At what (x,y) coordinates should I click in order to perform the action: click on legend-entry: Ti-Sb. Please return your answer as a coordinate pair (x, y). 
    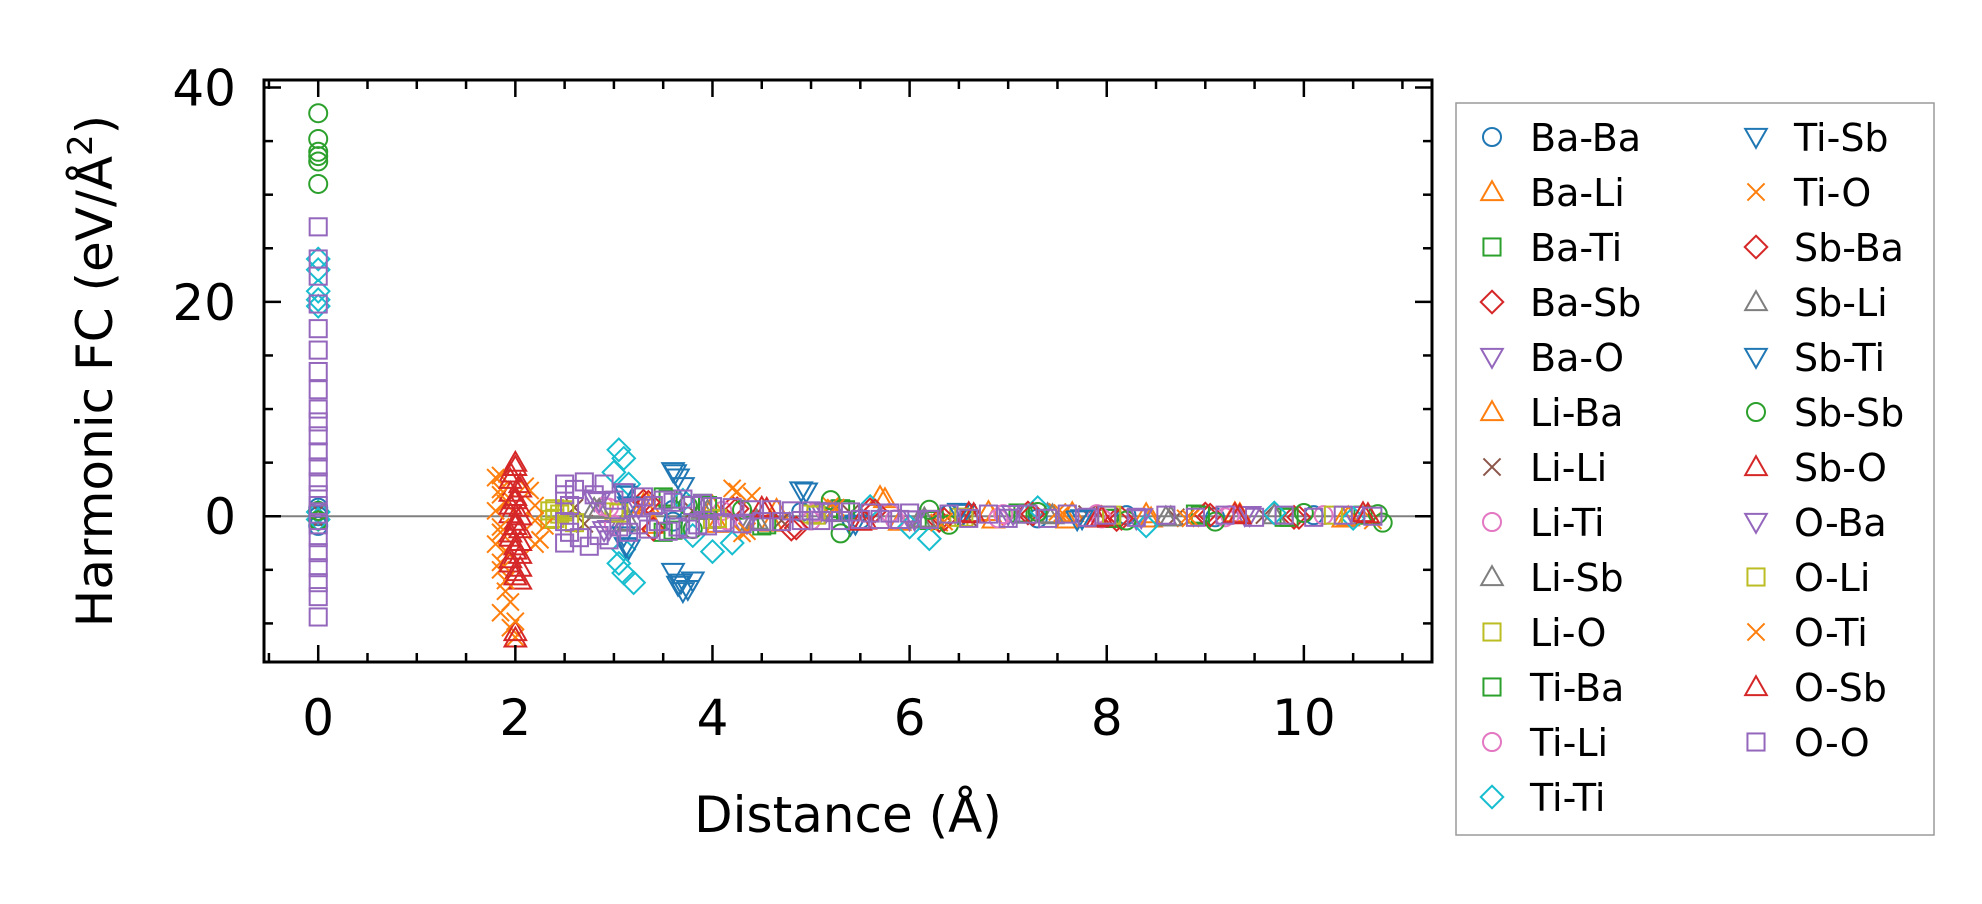
    Looking at the image, I should click on (1816, 138).